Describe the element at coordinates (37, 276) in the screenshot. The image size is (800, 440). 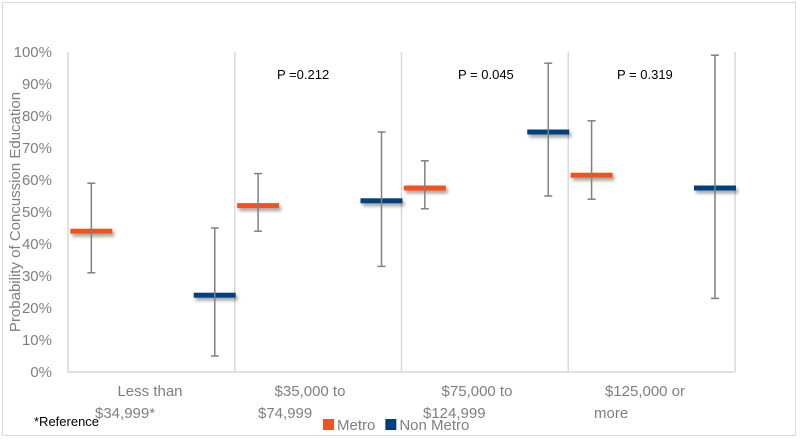
I see `y-tick-label: 30%` at that location.